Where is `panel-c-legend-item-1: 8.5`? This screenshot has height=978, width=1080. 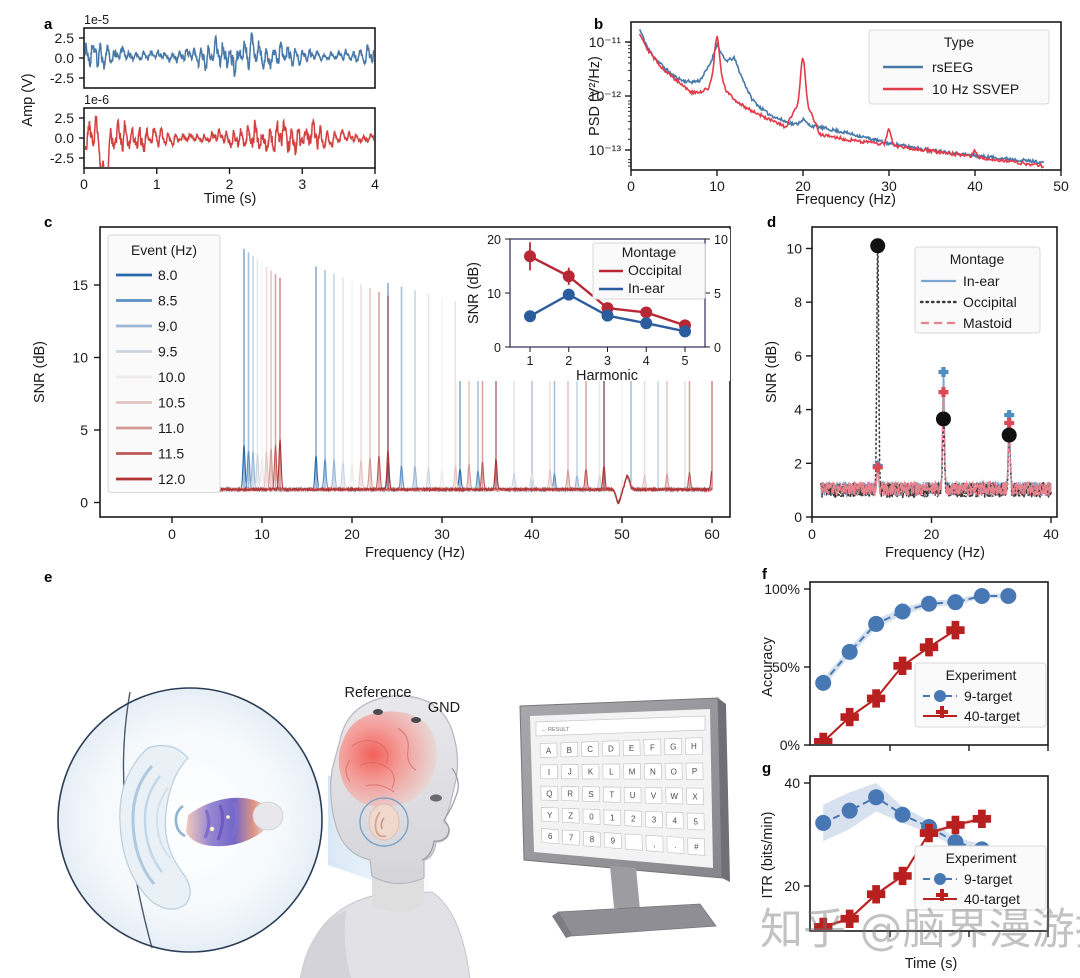 panel-c-legend-item-1: 8.5 is located at coordinates (168, 301).